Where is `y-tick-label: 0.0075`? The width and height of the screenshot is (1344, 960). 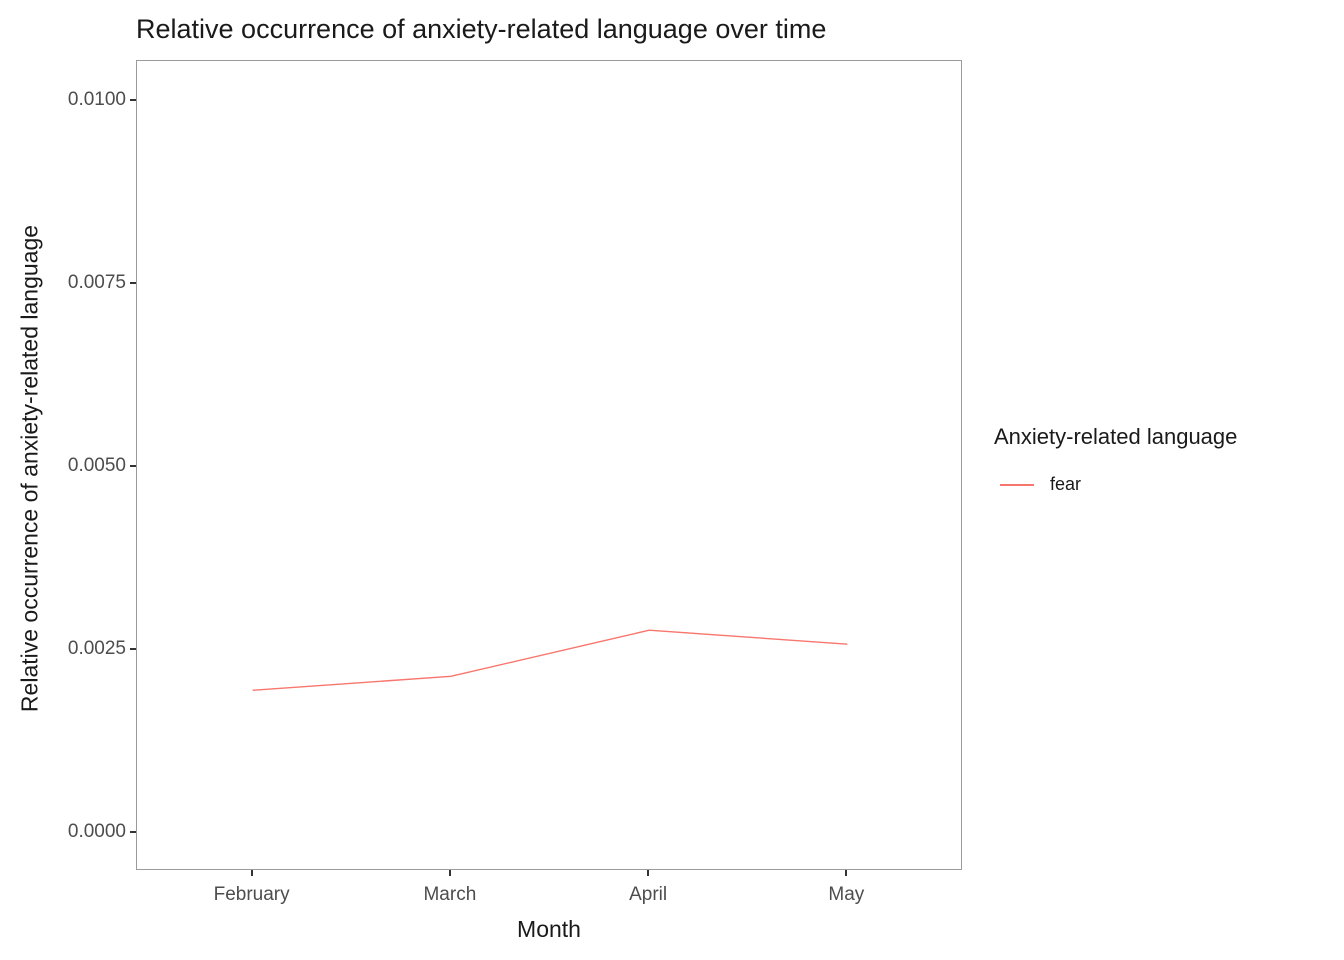 y-tick-label: 0.0075 is located at coordinates (96, 282).